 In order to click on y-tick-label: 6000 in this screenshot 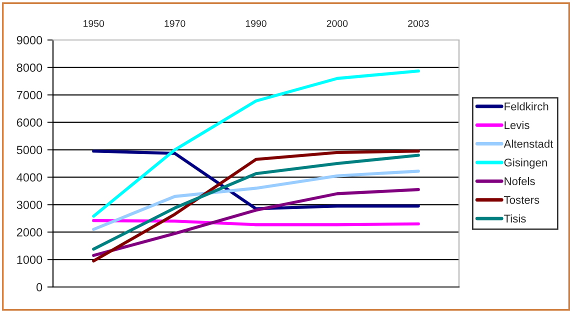, I will do `click(29, 122)`.